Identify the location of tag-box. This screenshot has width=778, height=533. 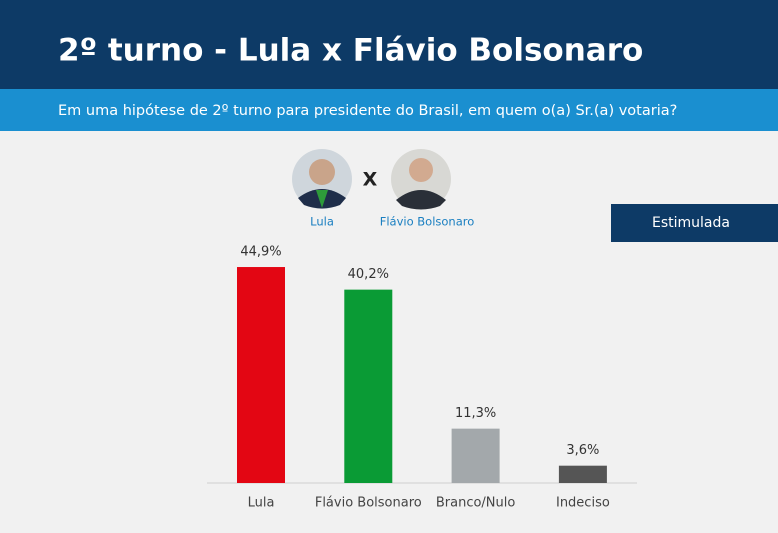
(694, 223).